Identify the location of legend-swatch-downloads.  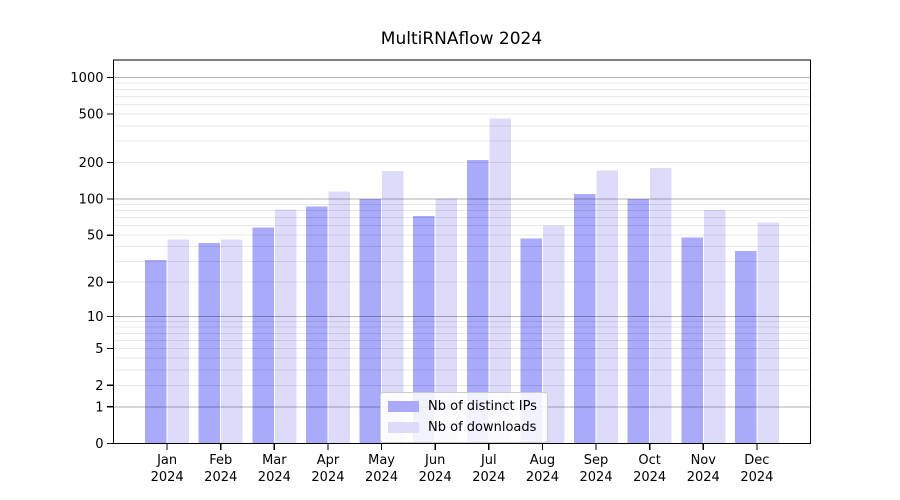
(403, 427).